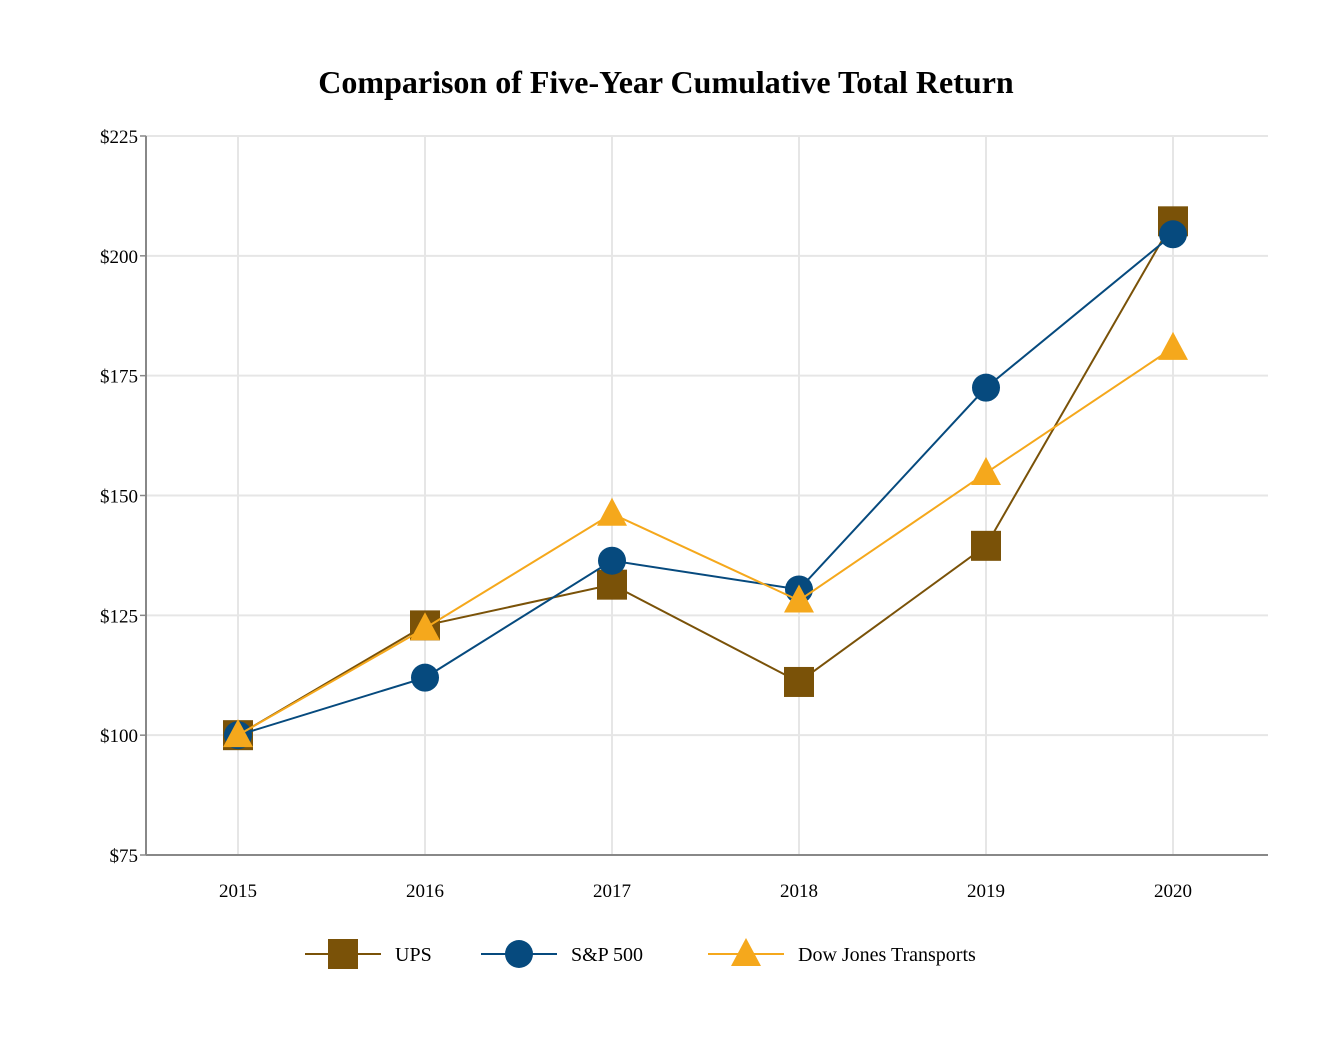  Describe the element at coordinates (562, 954) in the screenshot. I see `legend-entry: S&P 500` at that location.